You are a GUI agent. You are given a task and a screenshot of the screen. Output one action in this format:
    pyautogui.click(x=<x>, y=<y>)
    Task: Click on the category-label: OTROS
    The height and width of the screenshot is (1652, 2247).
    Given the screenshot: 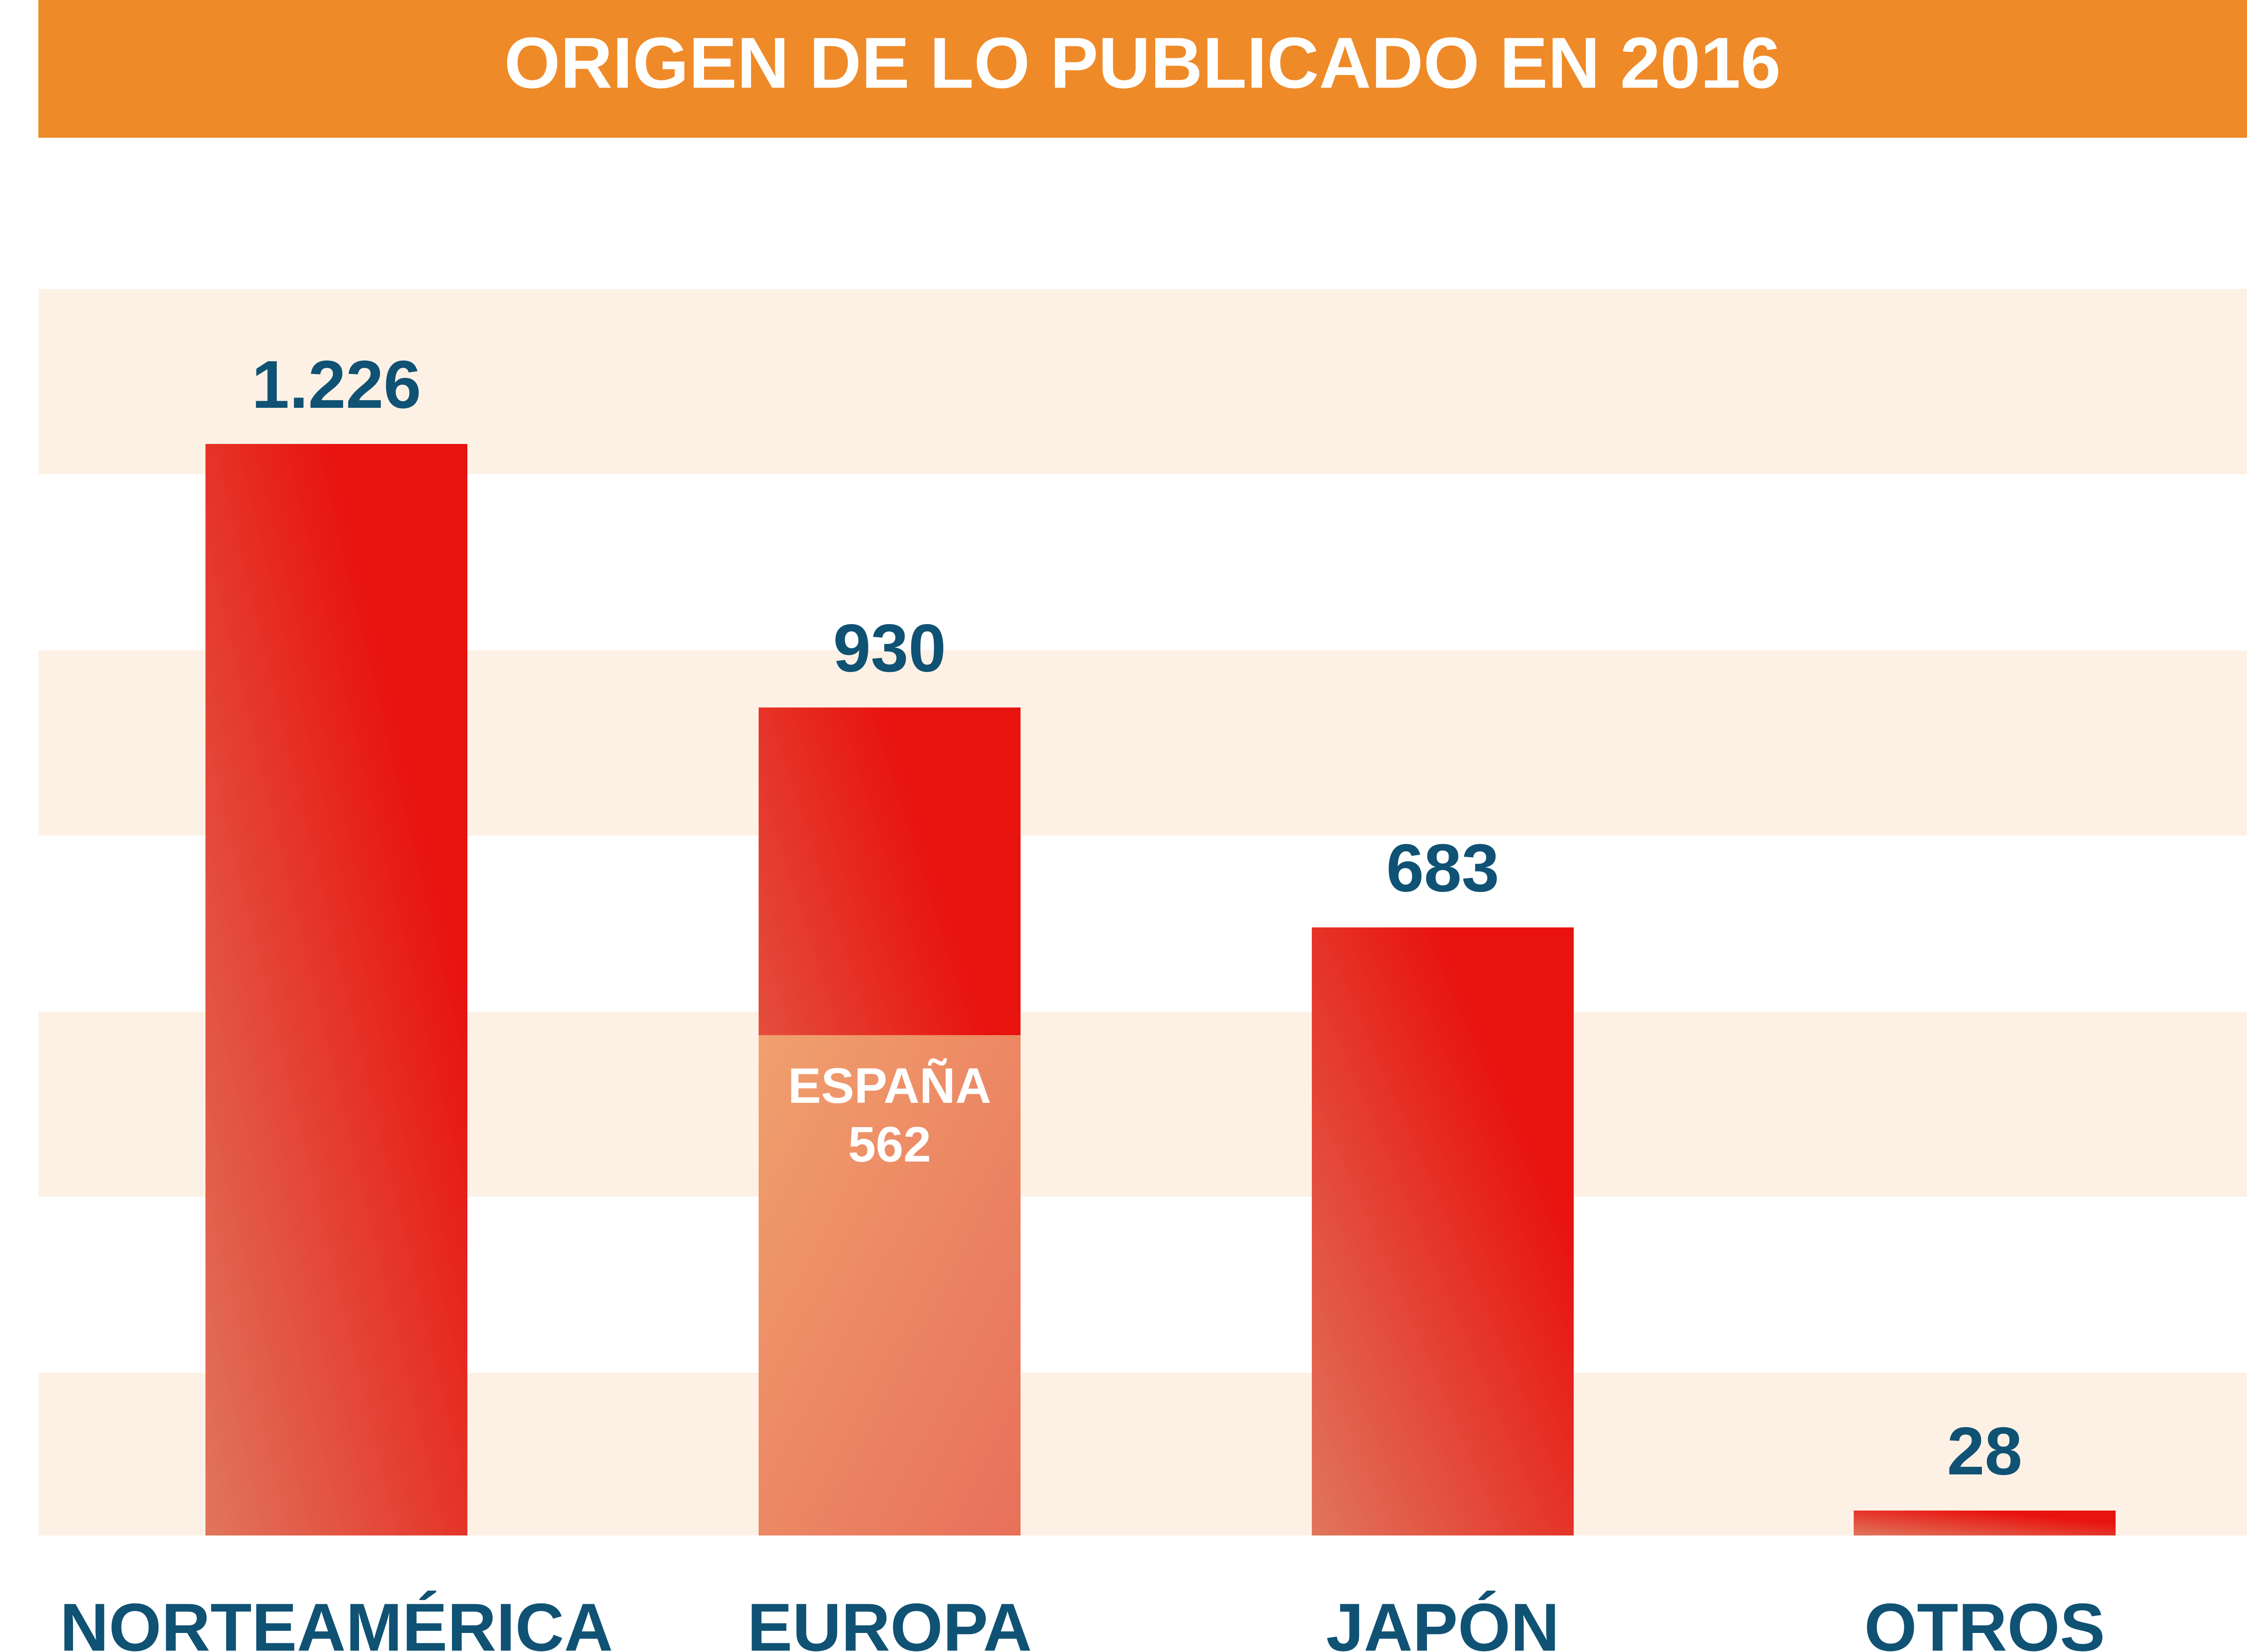 What is the action you would take?
    pyautogui.click(x=1984, y=1620)
    